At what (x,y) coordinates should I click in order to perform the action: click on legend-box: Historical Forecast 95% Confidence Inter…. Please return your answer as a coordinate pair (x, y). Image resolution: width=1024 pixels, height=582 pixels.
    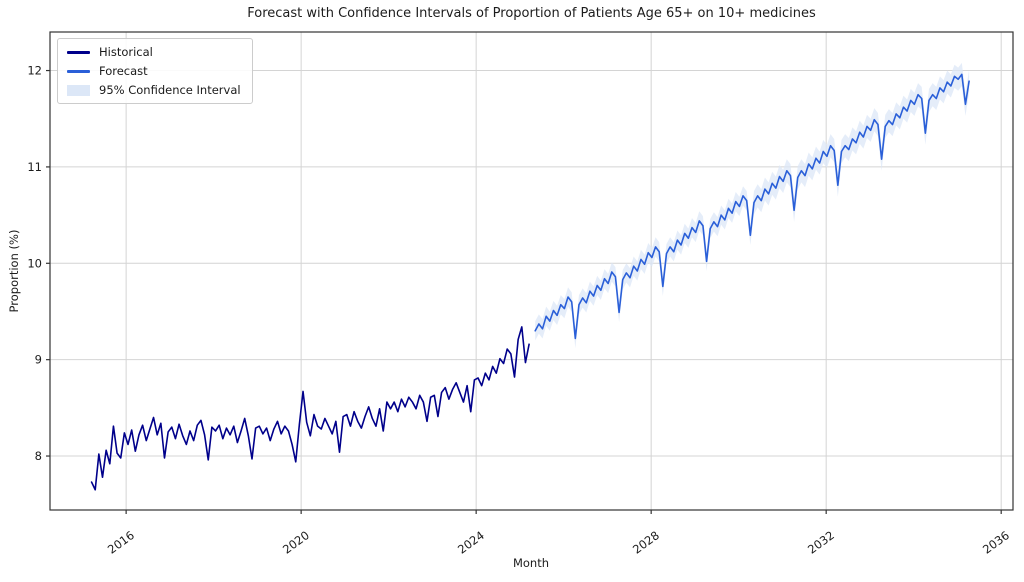
    Looking at the image, I should click on (155, 71).